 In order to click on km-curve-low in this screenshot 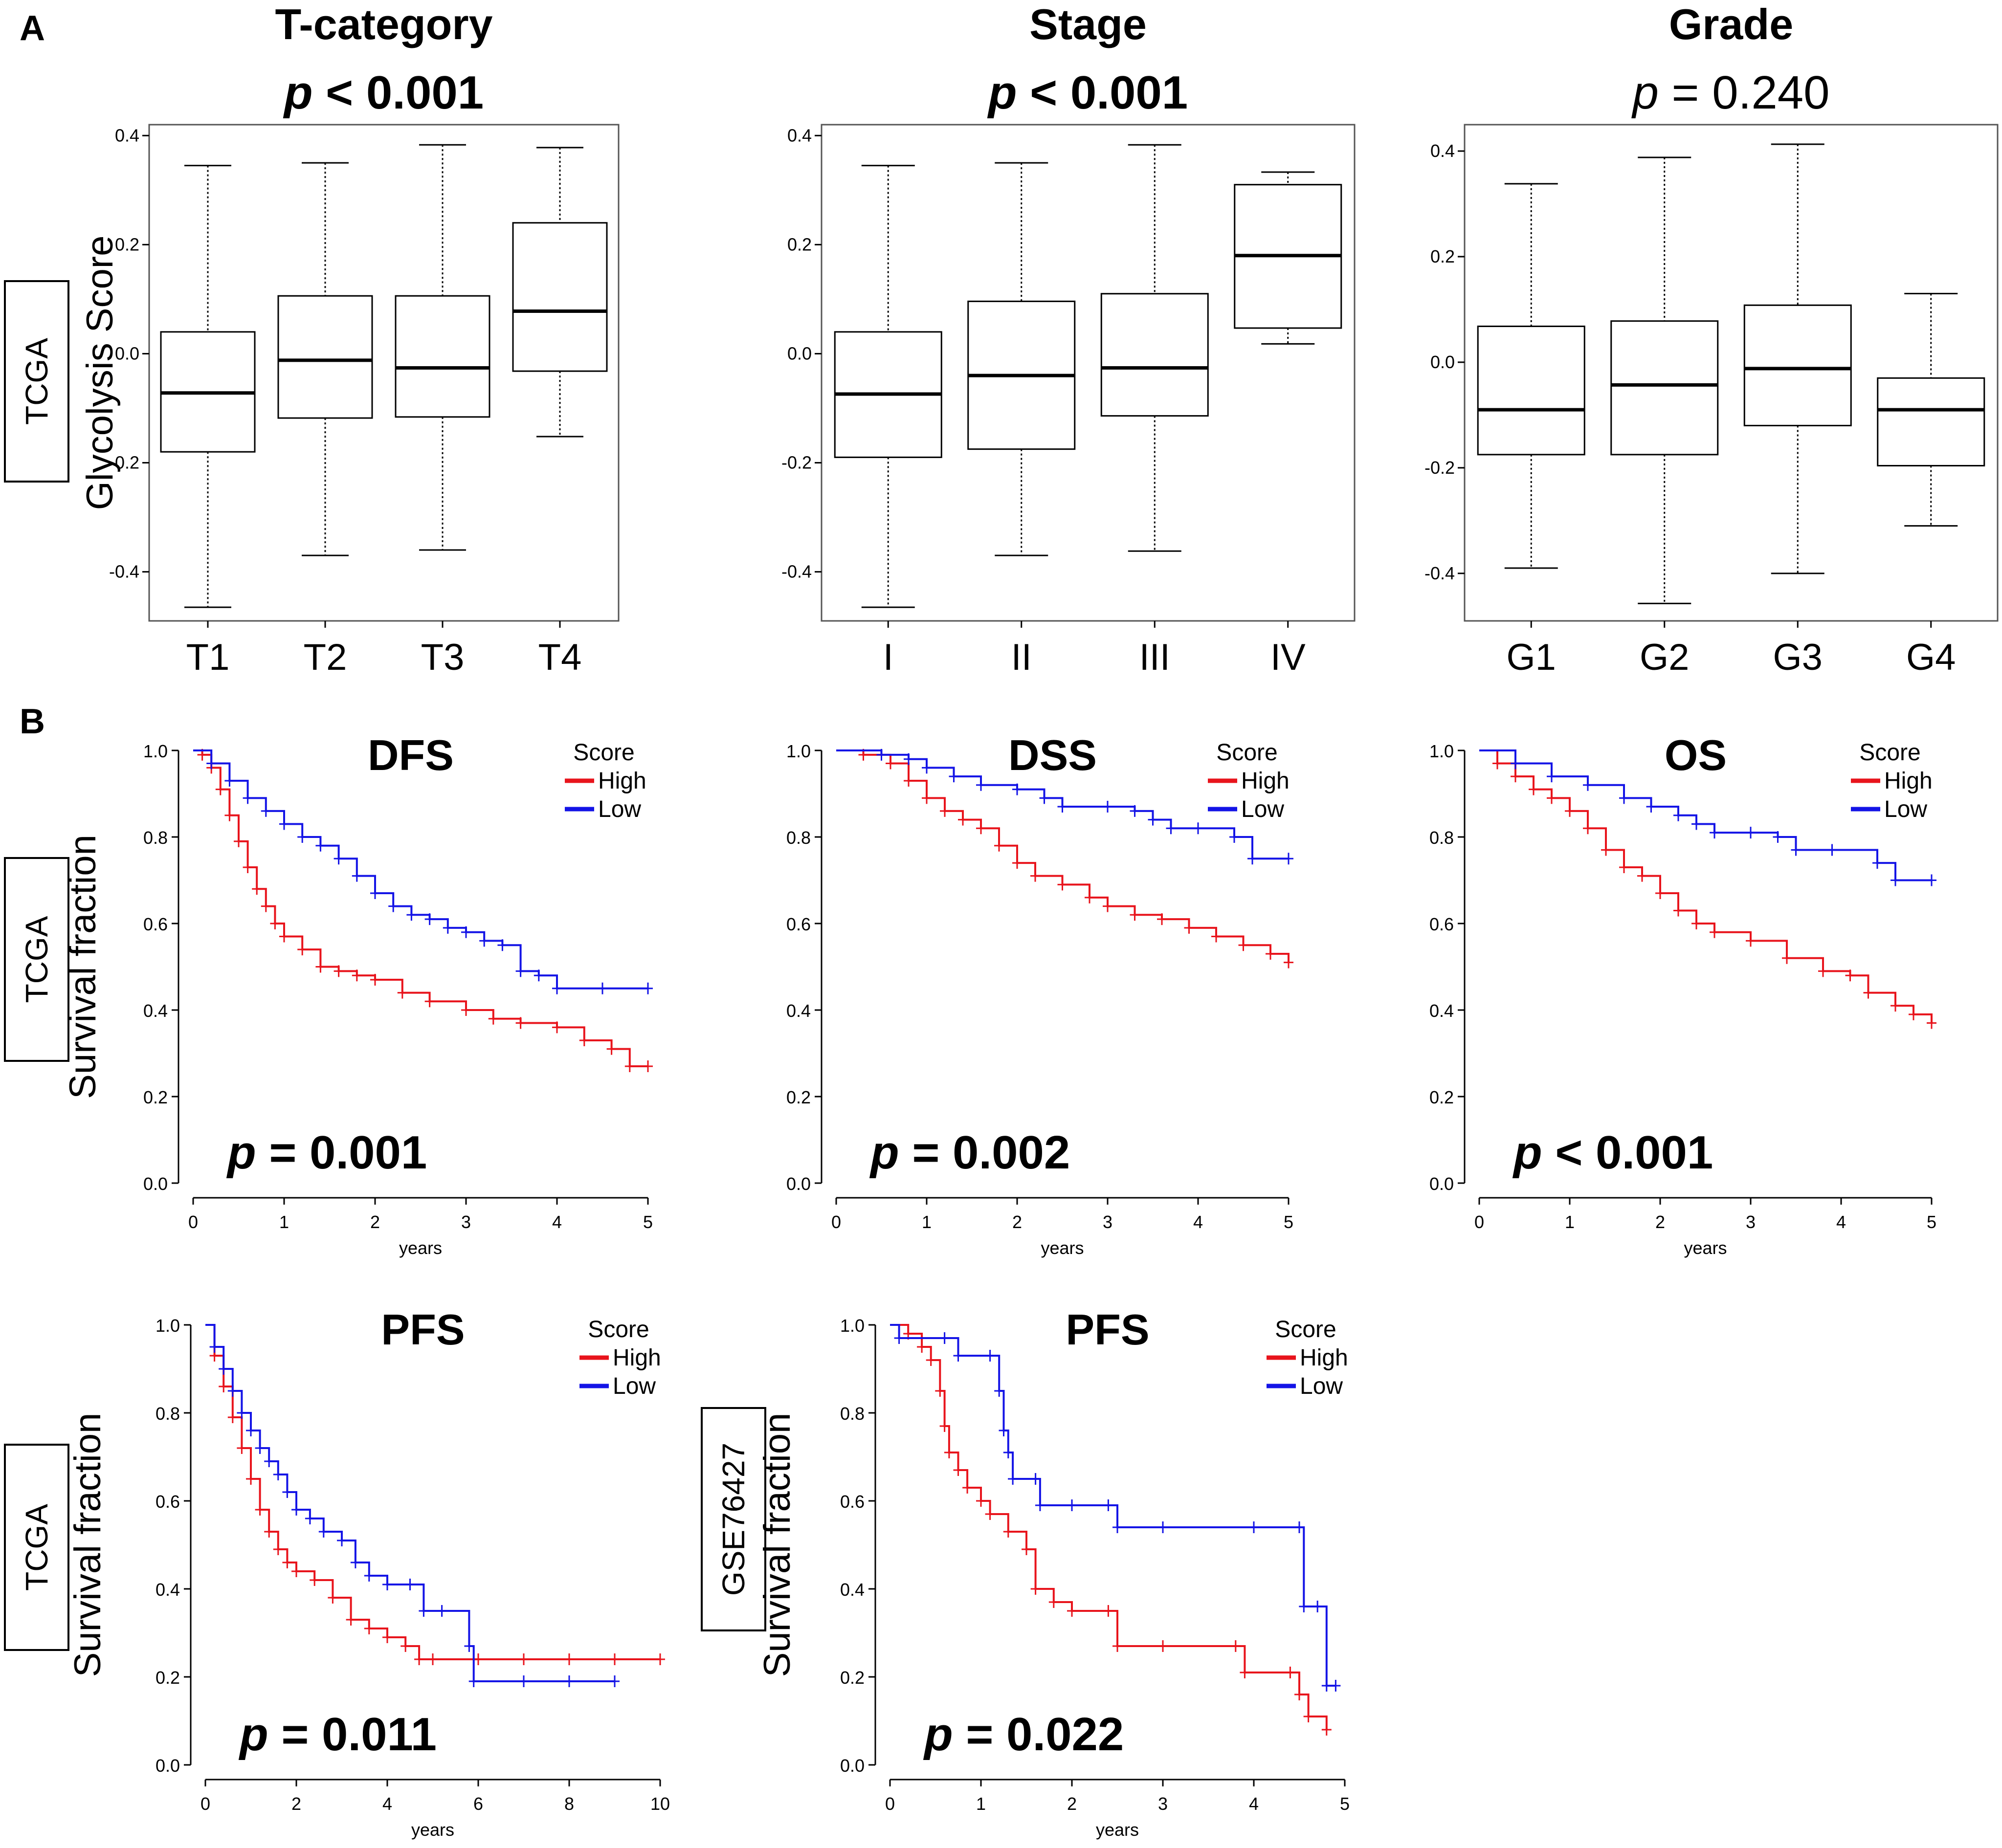, I will do `click(420, 869)`.